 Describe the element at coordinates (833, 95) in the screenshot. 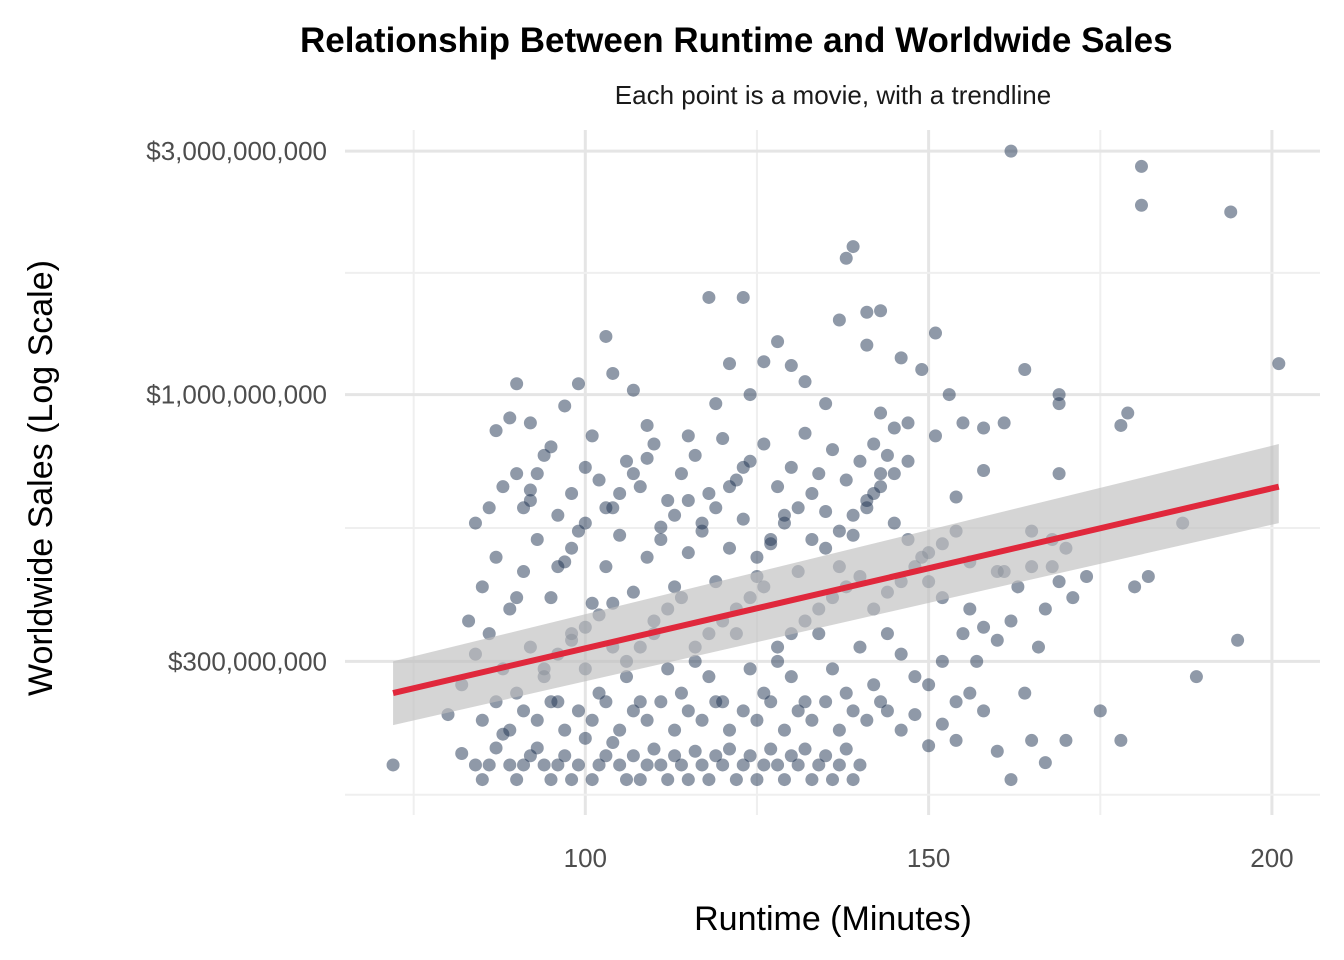

I see `chart-subtitle: Each point is a movie, with a trendline` at that location.